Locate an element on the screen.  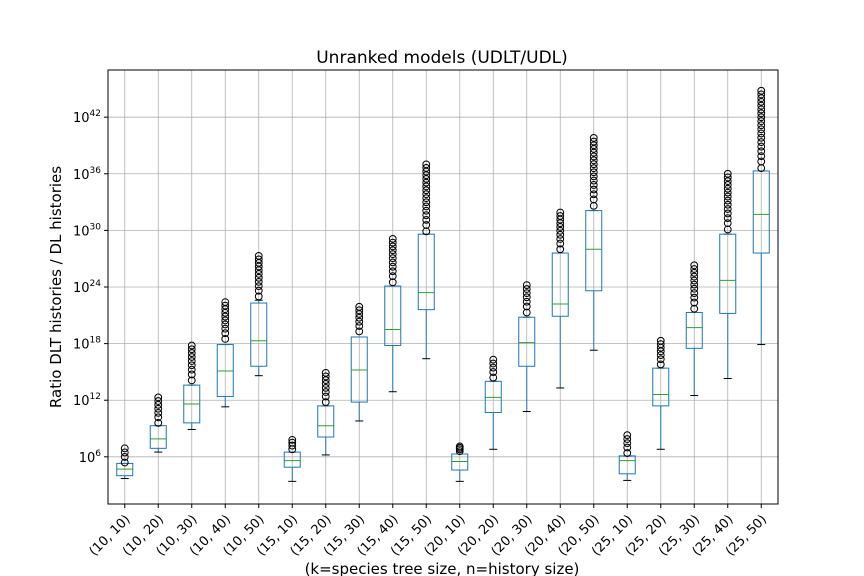
y-tick-label: 1024 is located at coordinates (87, 287).